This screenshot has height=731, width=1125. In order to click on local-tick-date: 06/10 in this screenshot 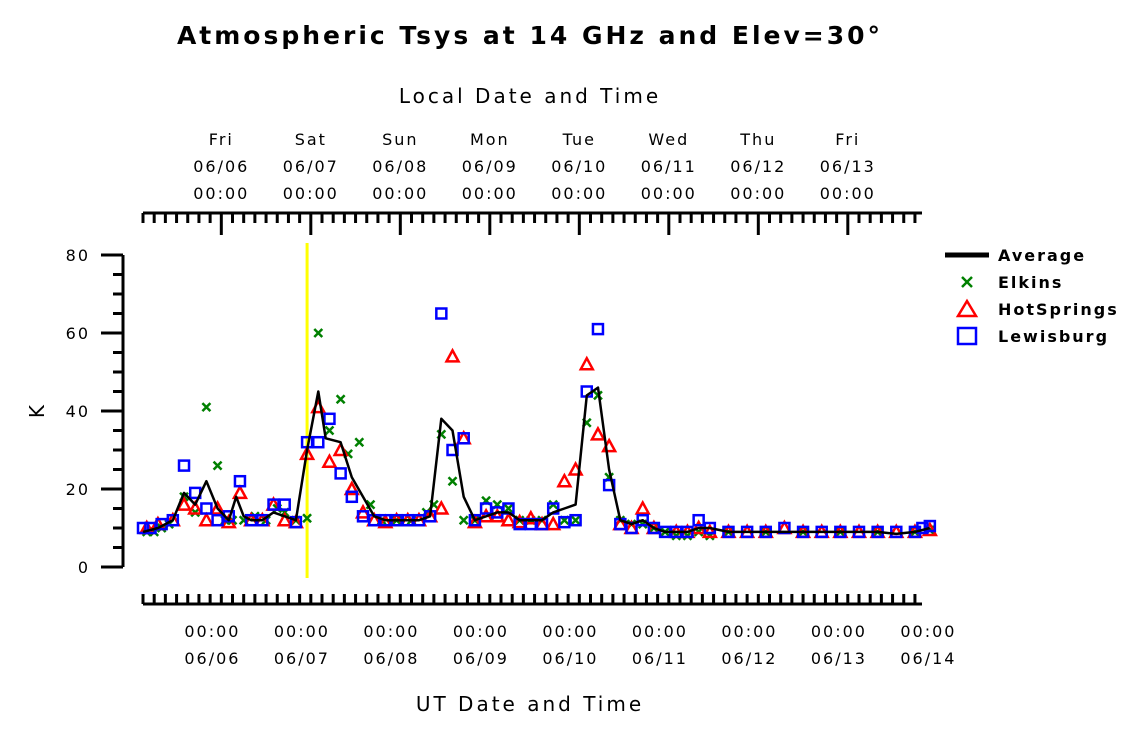, I will do `click(579, 166)`.